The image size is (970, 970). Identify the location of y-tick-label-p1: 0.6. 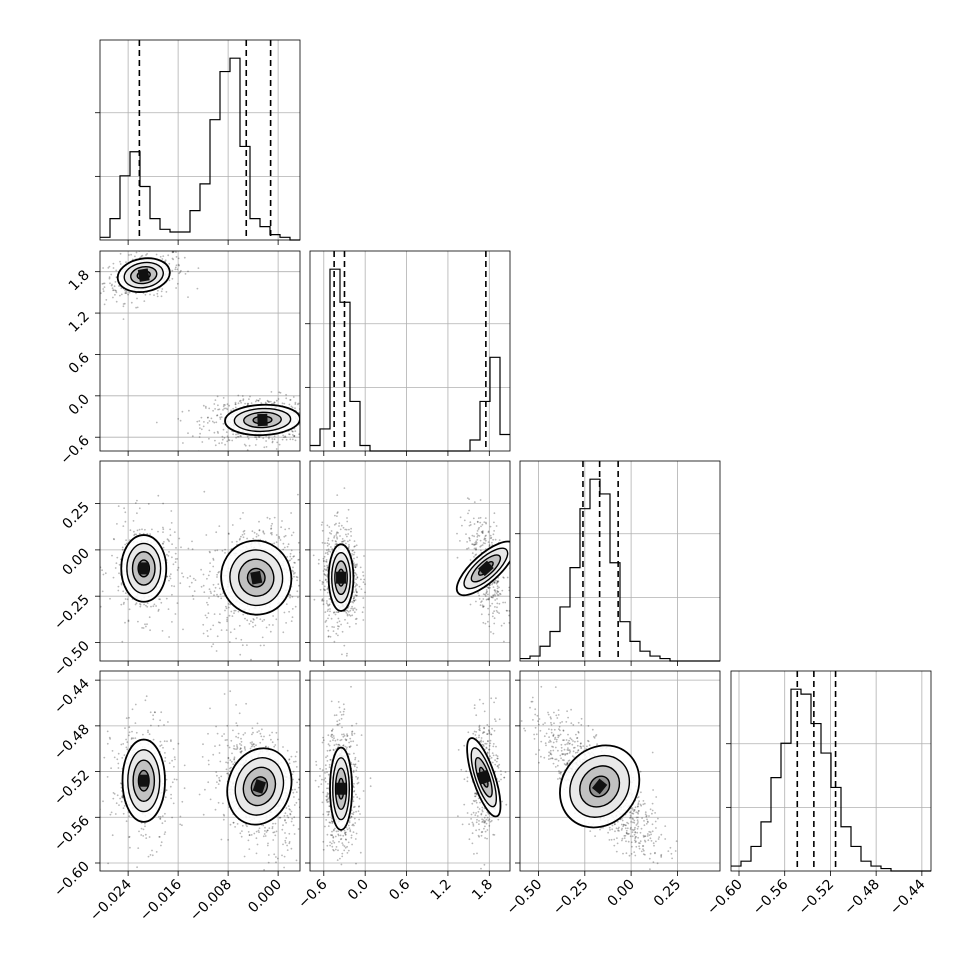
(79, 363).